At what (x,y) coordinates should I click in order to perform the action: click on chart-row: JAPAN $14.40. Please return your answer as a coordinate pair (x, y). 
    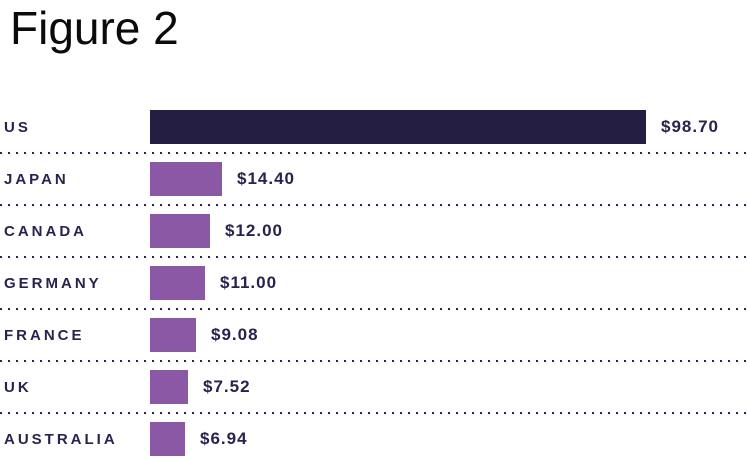
    Looking at the image, I should click on (373, 179).